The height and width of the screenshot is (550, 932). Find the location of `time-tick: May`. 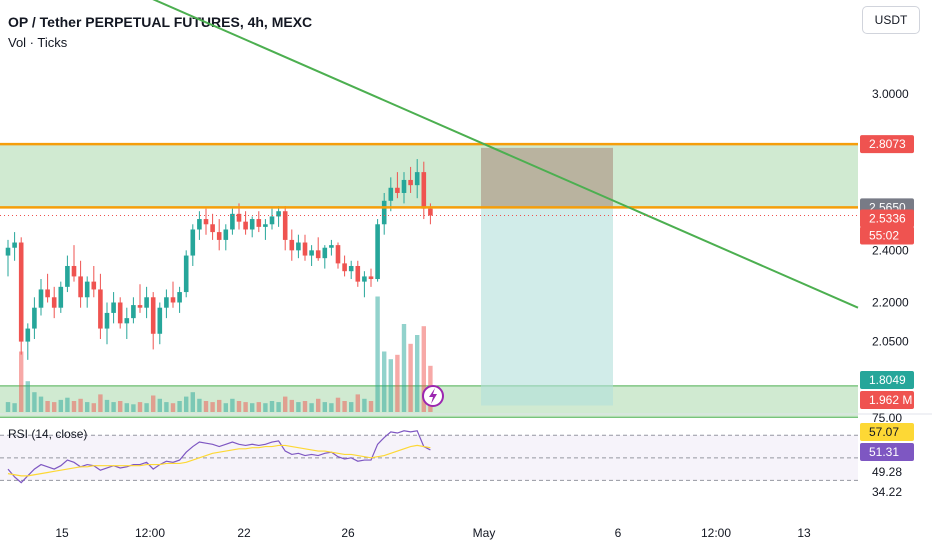

time-tick: May is located at coordinates (484, 533).